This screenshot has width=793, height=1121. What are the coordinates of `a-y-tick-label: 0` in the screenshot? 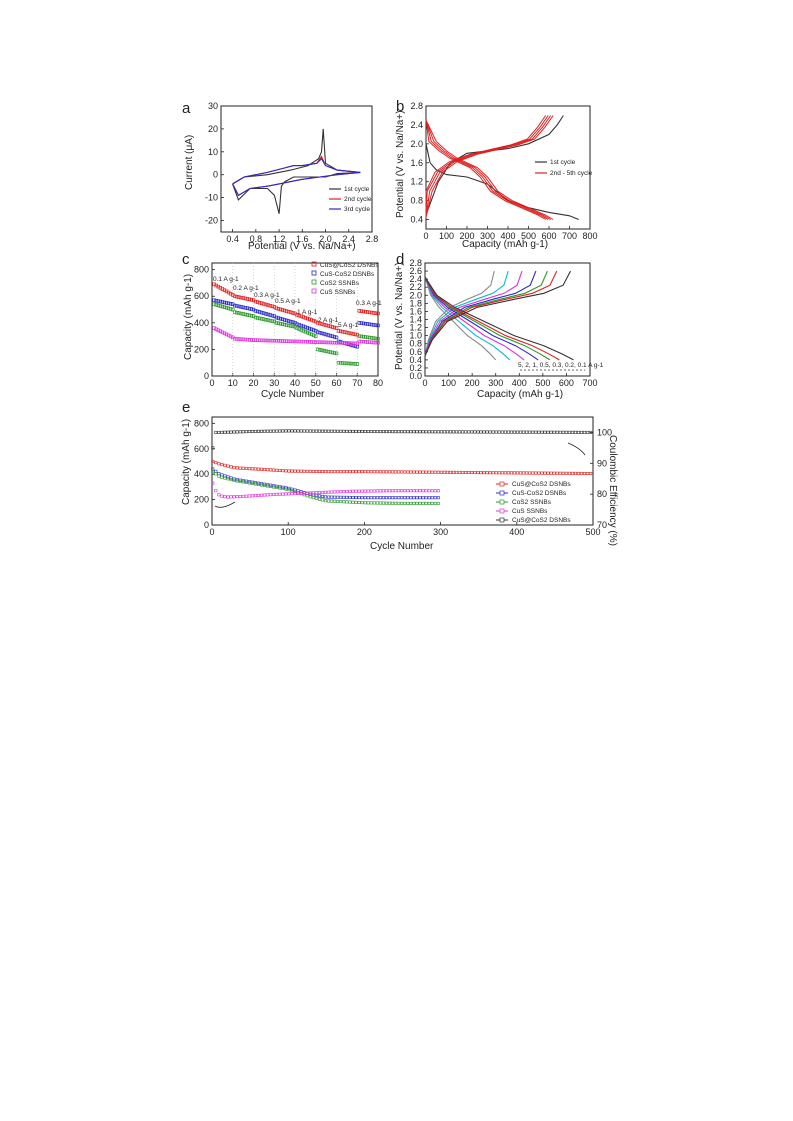 It's located at (215, 175).